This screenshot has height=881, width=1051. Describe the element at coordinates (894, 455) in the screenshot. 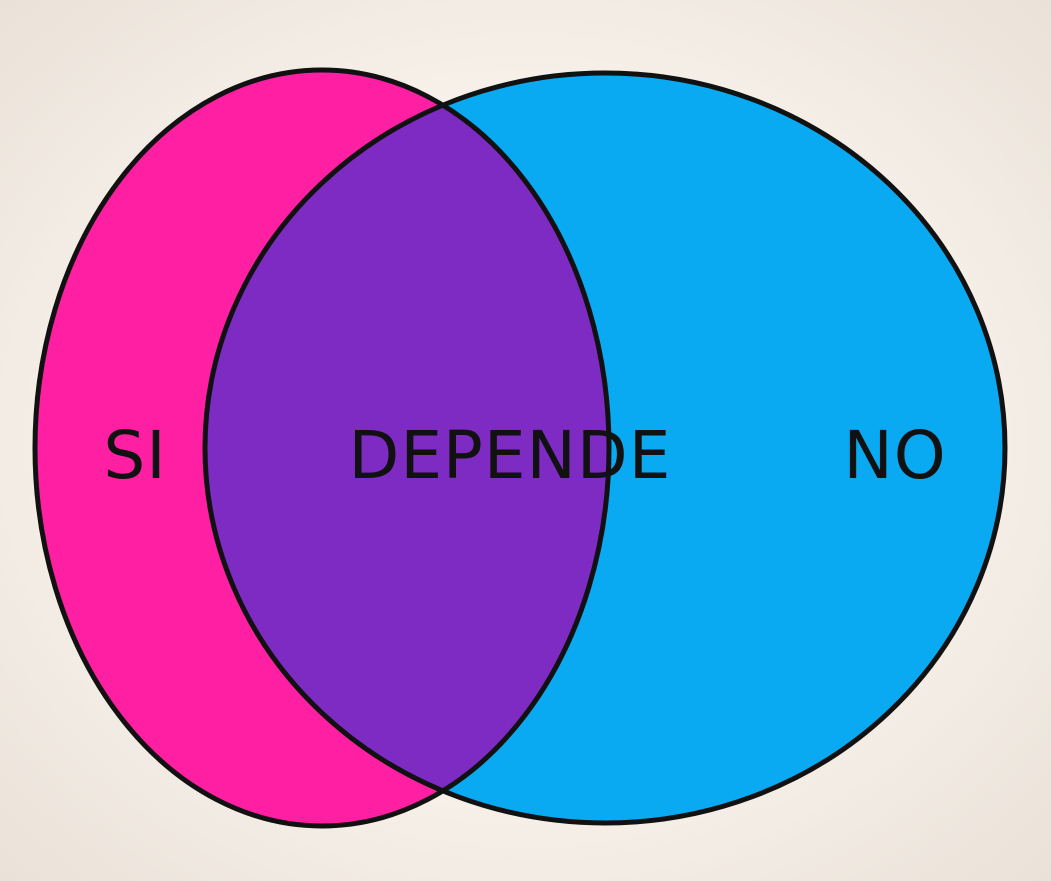

I see `label-no: NO` at that location.